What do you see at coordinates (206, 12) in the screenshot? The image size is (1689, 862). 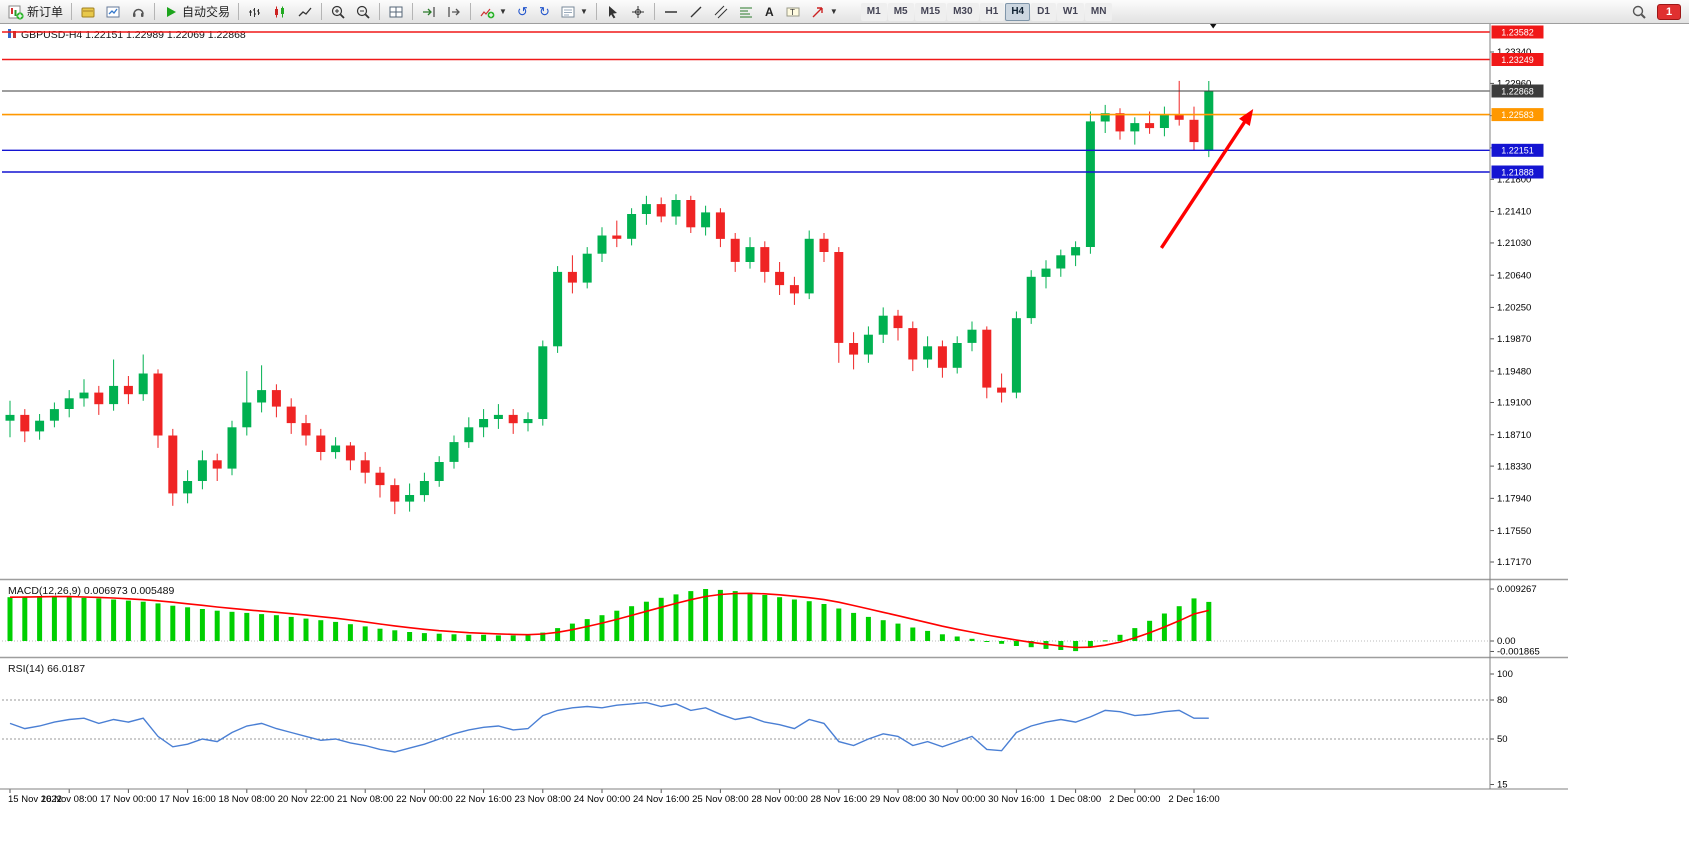 I see `autotrading-label: 自动交易` at bounding box center [206, 12].